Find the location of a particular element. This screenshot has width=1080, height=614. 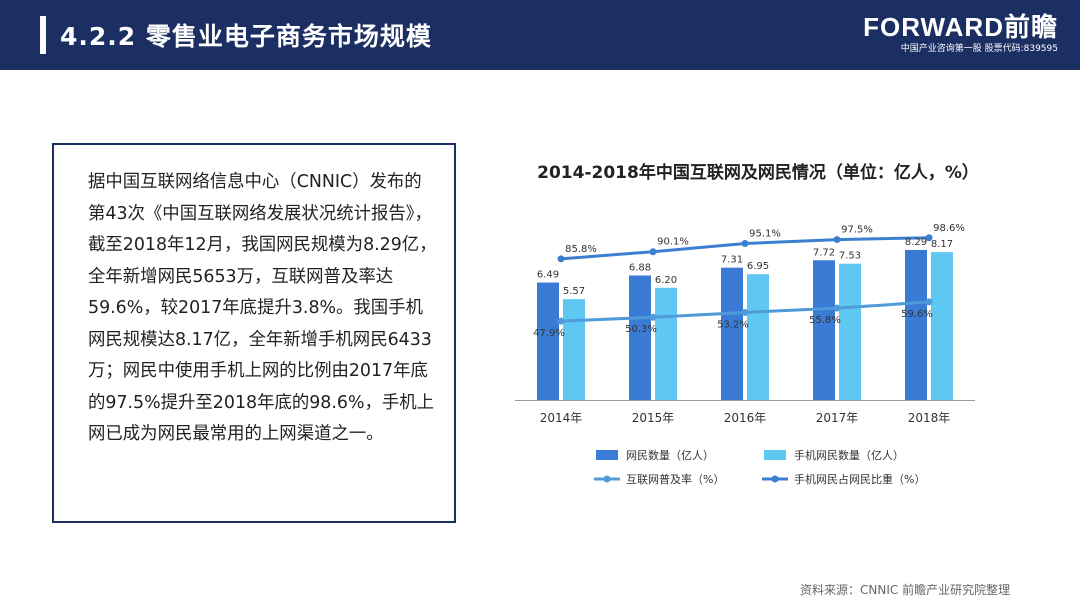

x-tick-label-4: 2018年 is located at coordinates (929, 418).